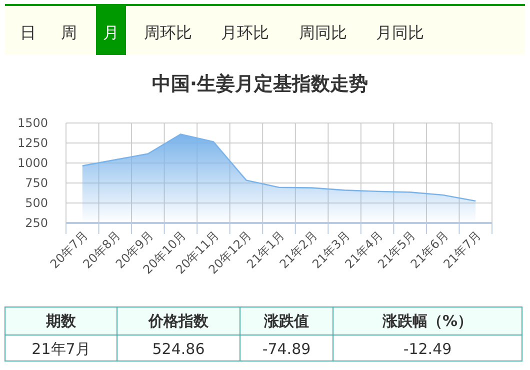 Image resolution: width=530 pixels, height=370 pixels. What do you see at coordinates (286, 349) in the screenshot?
I see `text: -74.89` at bounding box center [286, 349].